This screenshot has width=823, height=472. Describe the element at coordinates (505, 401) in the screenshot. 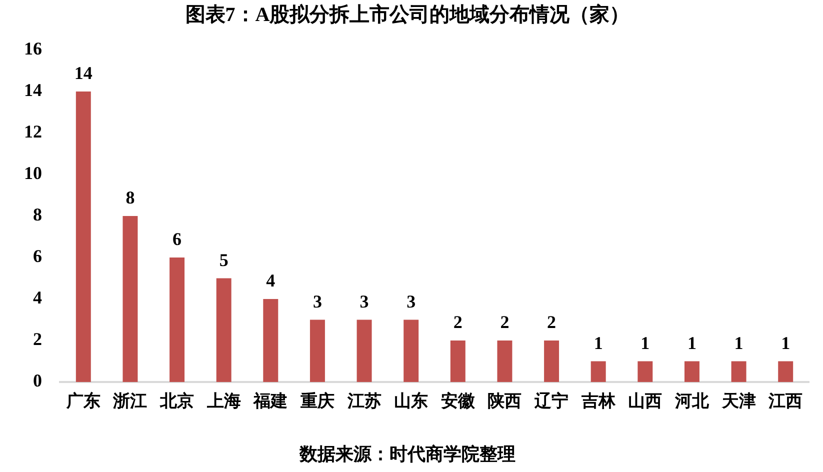

I see `x-tick-label: 陕西` at that location.